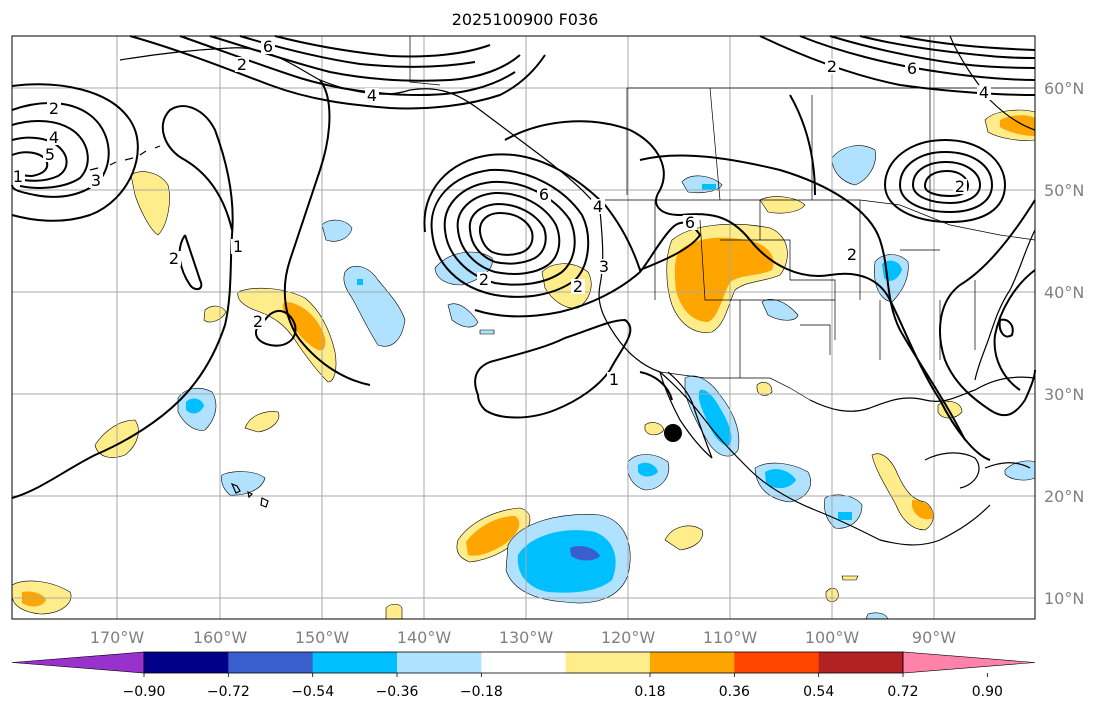 This screenshot has height=712, width=1105. I want to click on longitude-label: 160°W, so click(220, 637).